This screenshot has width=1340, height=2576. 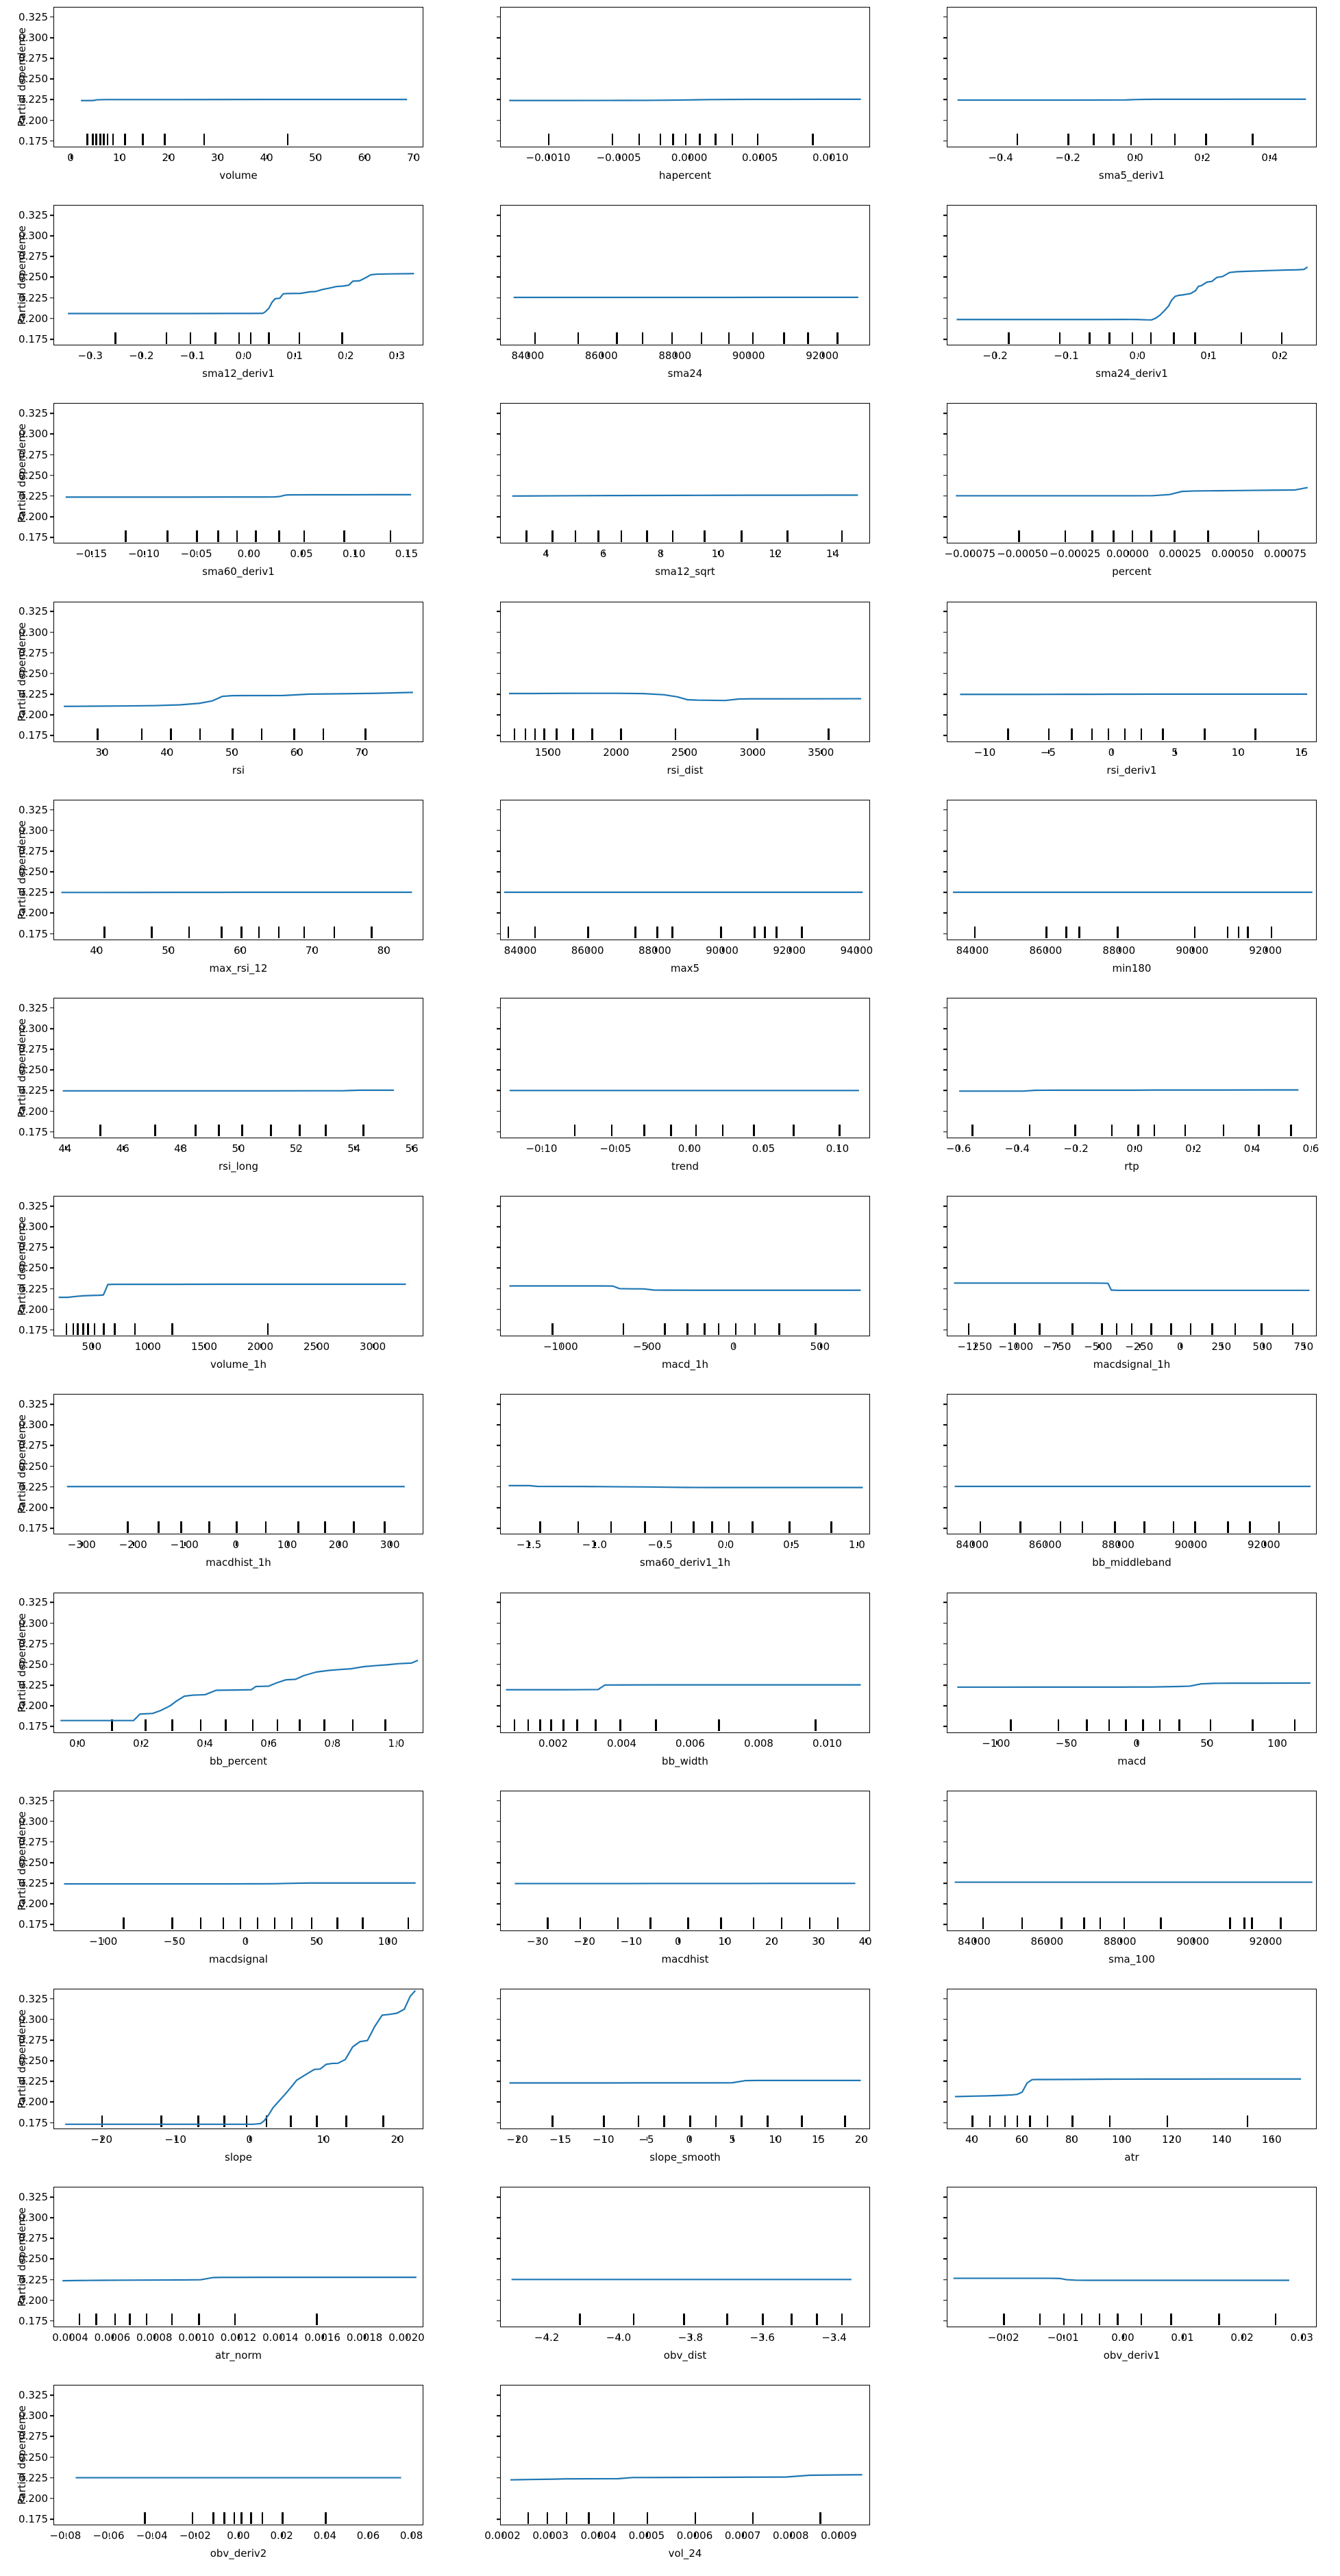 What do you see at coordinates (81, 1545) in the screenshot?
I see `x-tick-label: −300` at bounding box center [81, 1545].